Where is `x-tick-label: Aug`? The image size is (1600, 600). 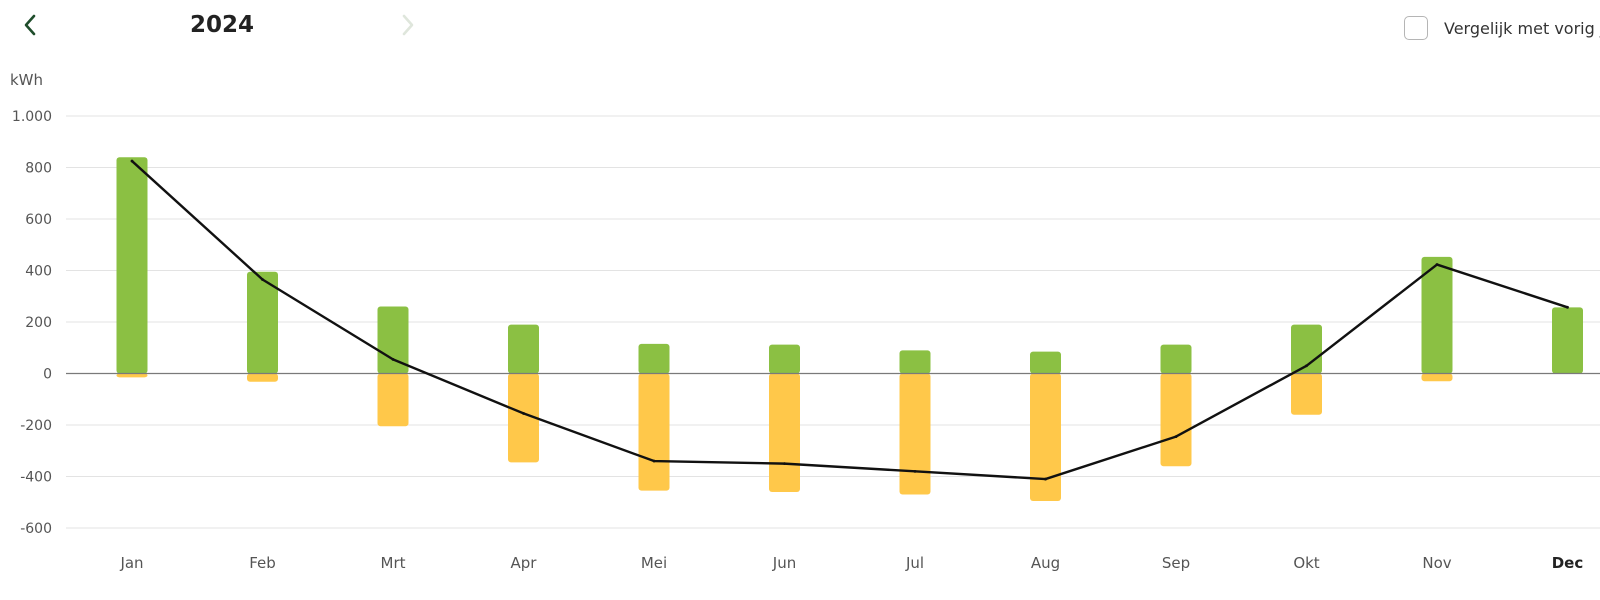 x-tick-label: Aug is located at coordinates (1045, 563).